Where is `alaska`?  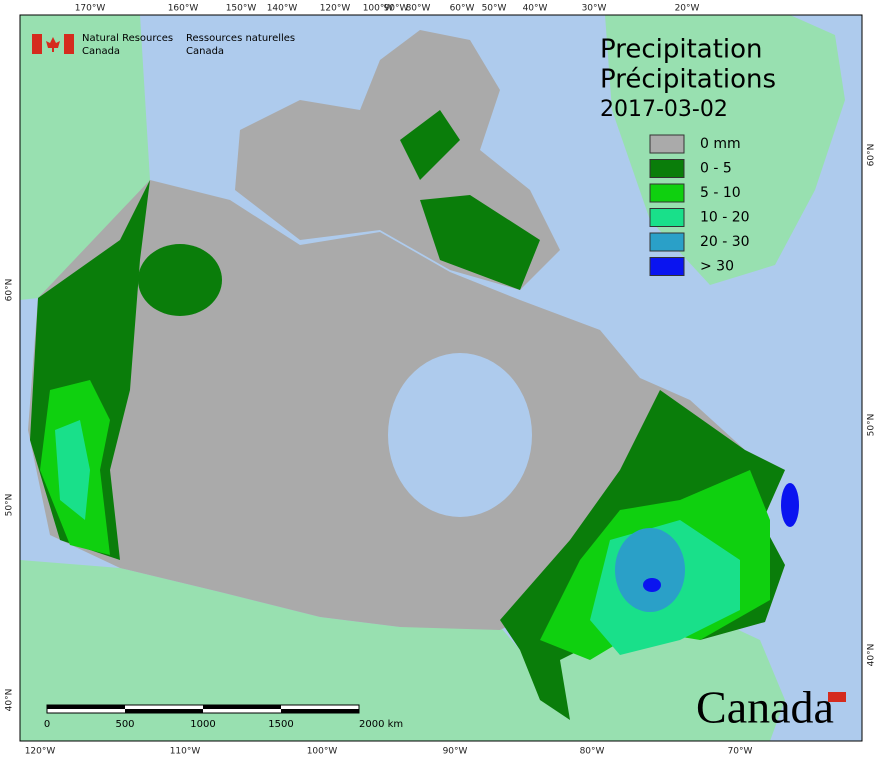
alaska is located at coordinates (85, 157).